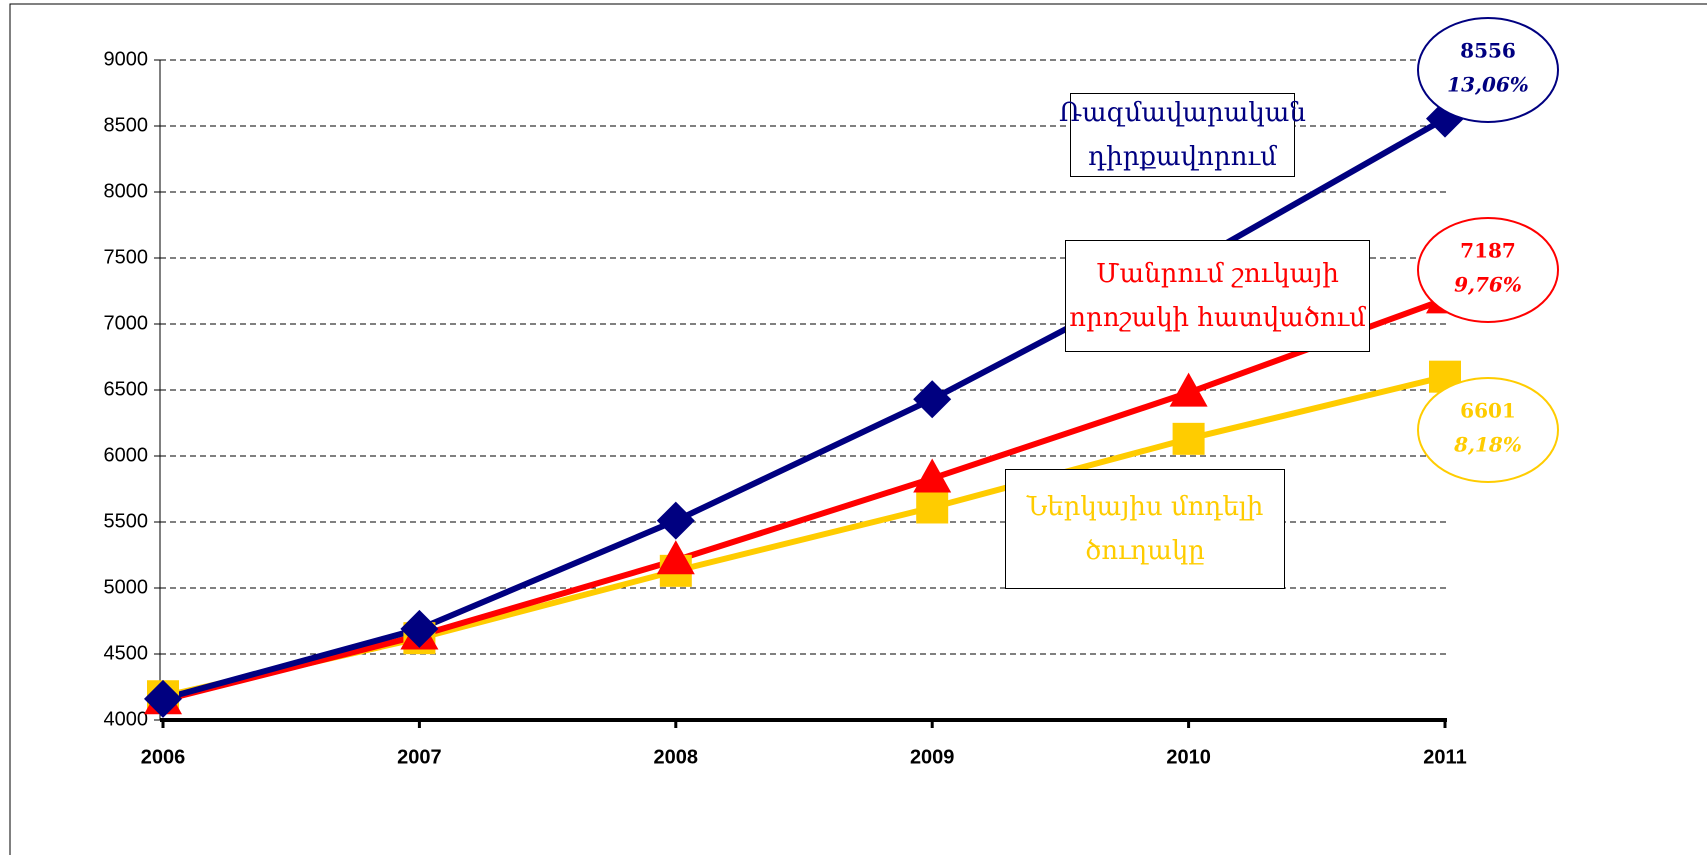 The image size is (1707, 855). What do you see at coordinates (126, 587) in the screenshot?
I see `y-tick-label: 5000` at bounding box center [126, 587].